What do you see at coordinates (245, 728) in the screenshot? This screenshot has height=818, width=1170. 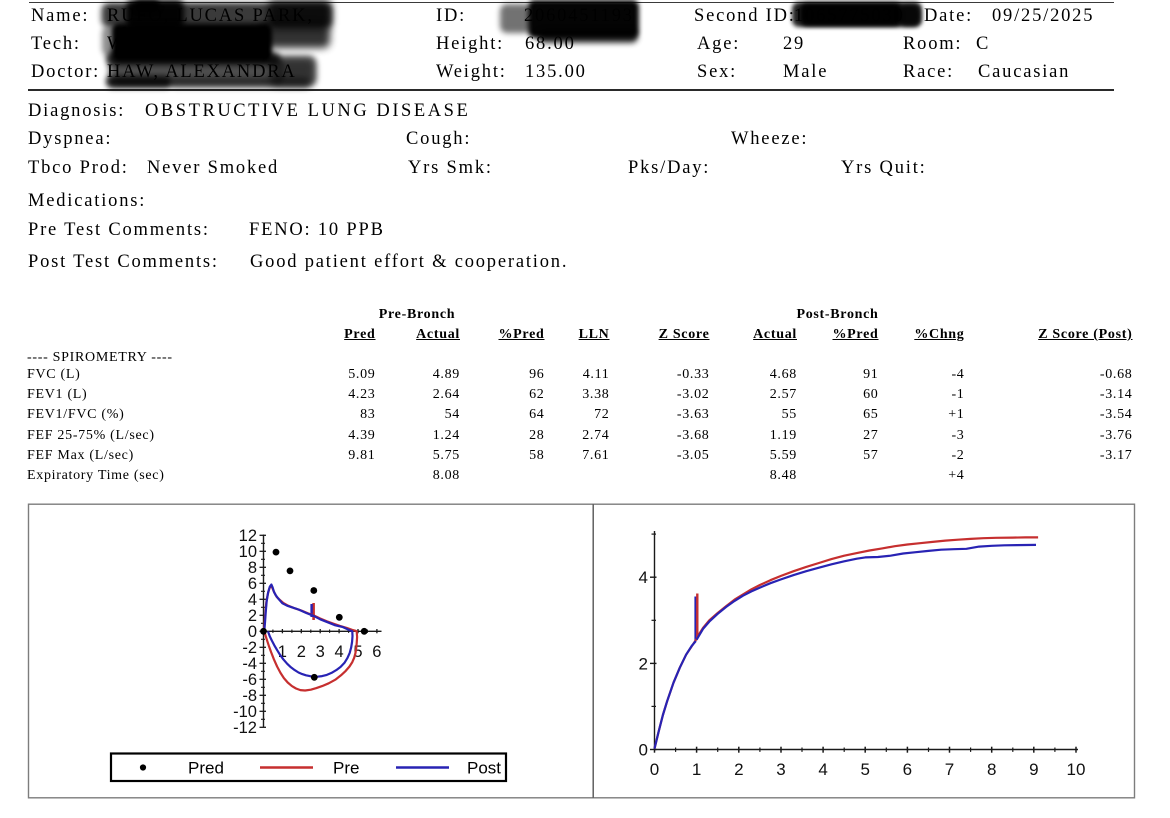 I see `svg-text: -12` at bounding box center [245, 728].